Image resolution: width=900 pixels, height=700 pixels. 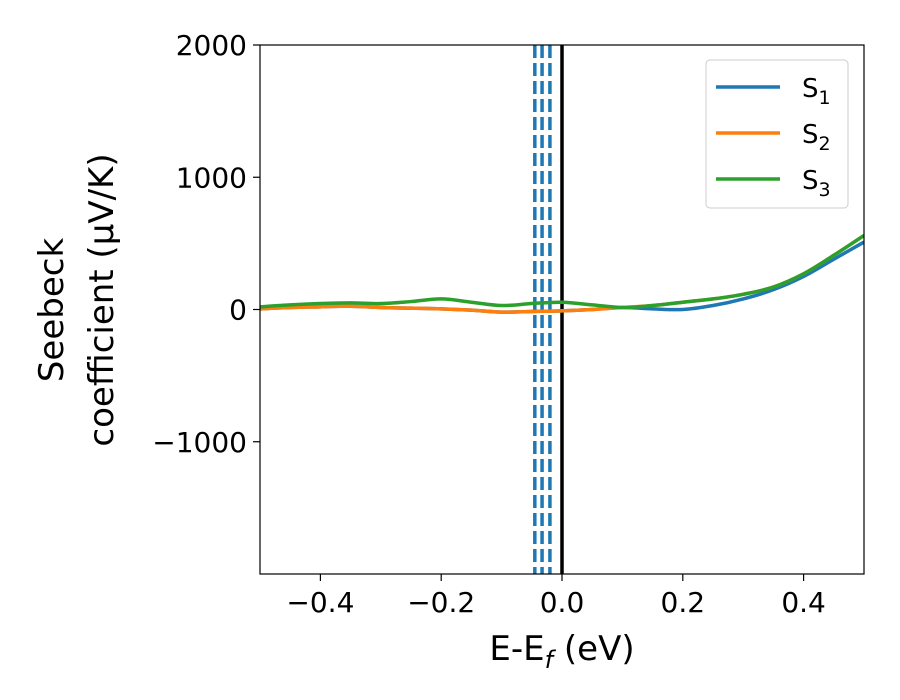 What do you see at coordinates (206, 244) in the screenshot?
I see `y-axis-ticks: −1000 0 1000 2000` at bounding box center [206, 244].